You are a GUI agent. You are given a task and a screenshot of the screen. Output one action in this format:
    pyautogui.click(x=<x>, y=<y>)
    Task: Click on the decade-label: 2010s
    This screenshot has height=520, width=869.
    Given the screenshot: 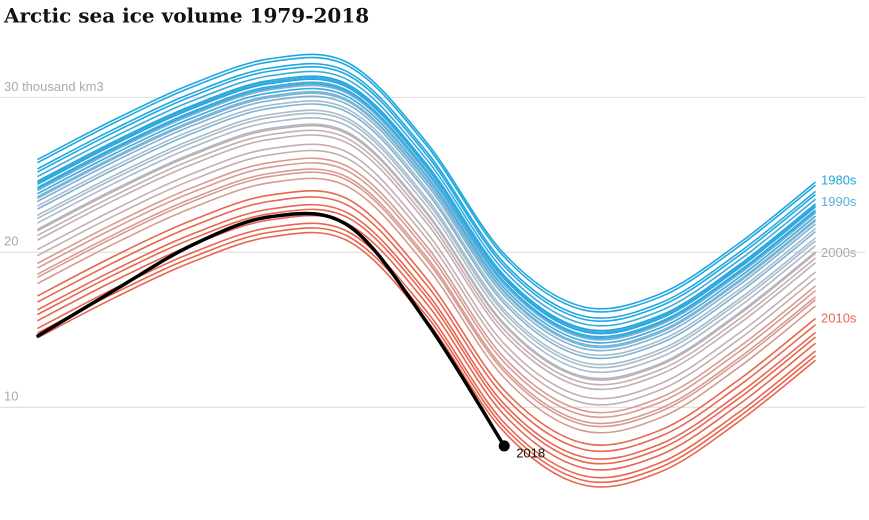 What is the action you would take?
    pyautogui.click(x=839, y=317)
    